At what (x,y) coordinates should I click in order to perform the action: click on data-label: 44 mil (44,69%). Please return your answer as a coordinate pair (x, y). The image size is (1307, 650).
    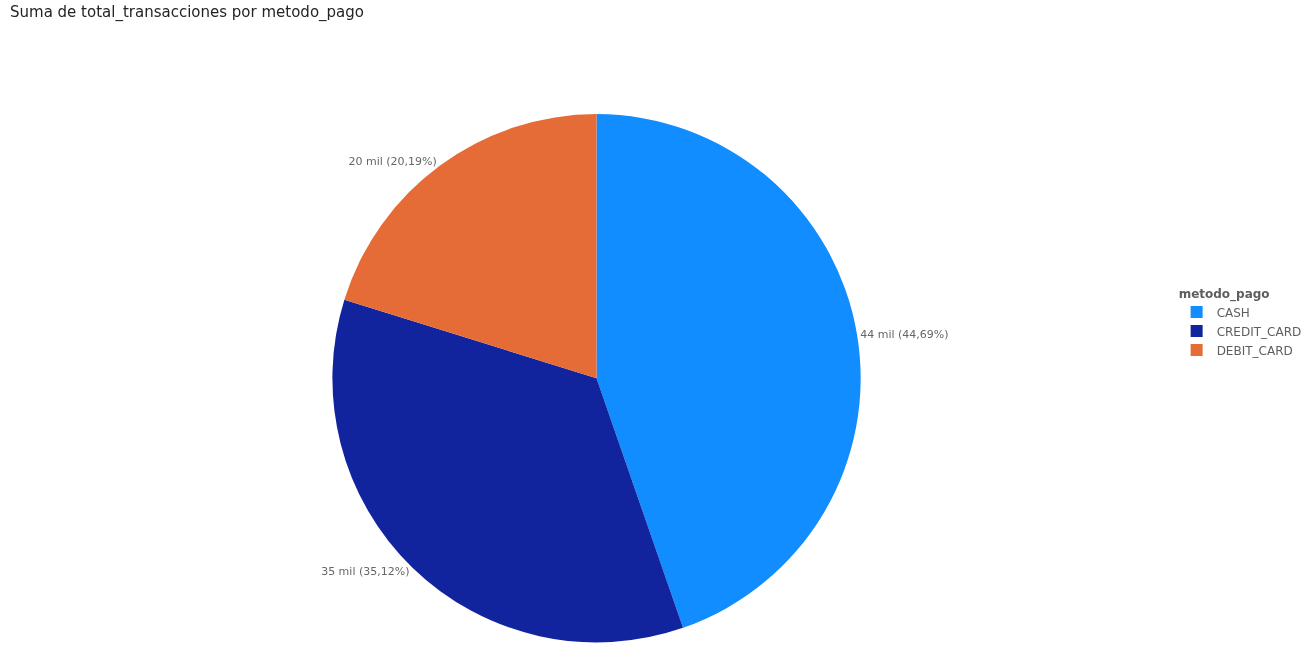
    Looking at the image, I should click on (904, 334).